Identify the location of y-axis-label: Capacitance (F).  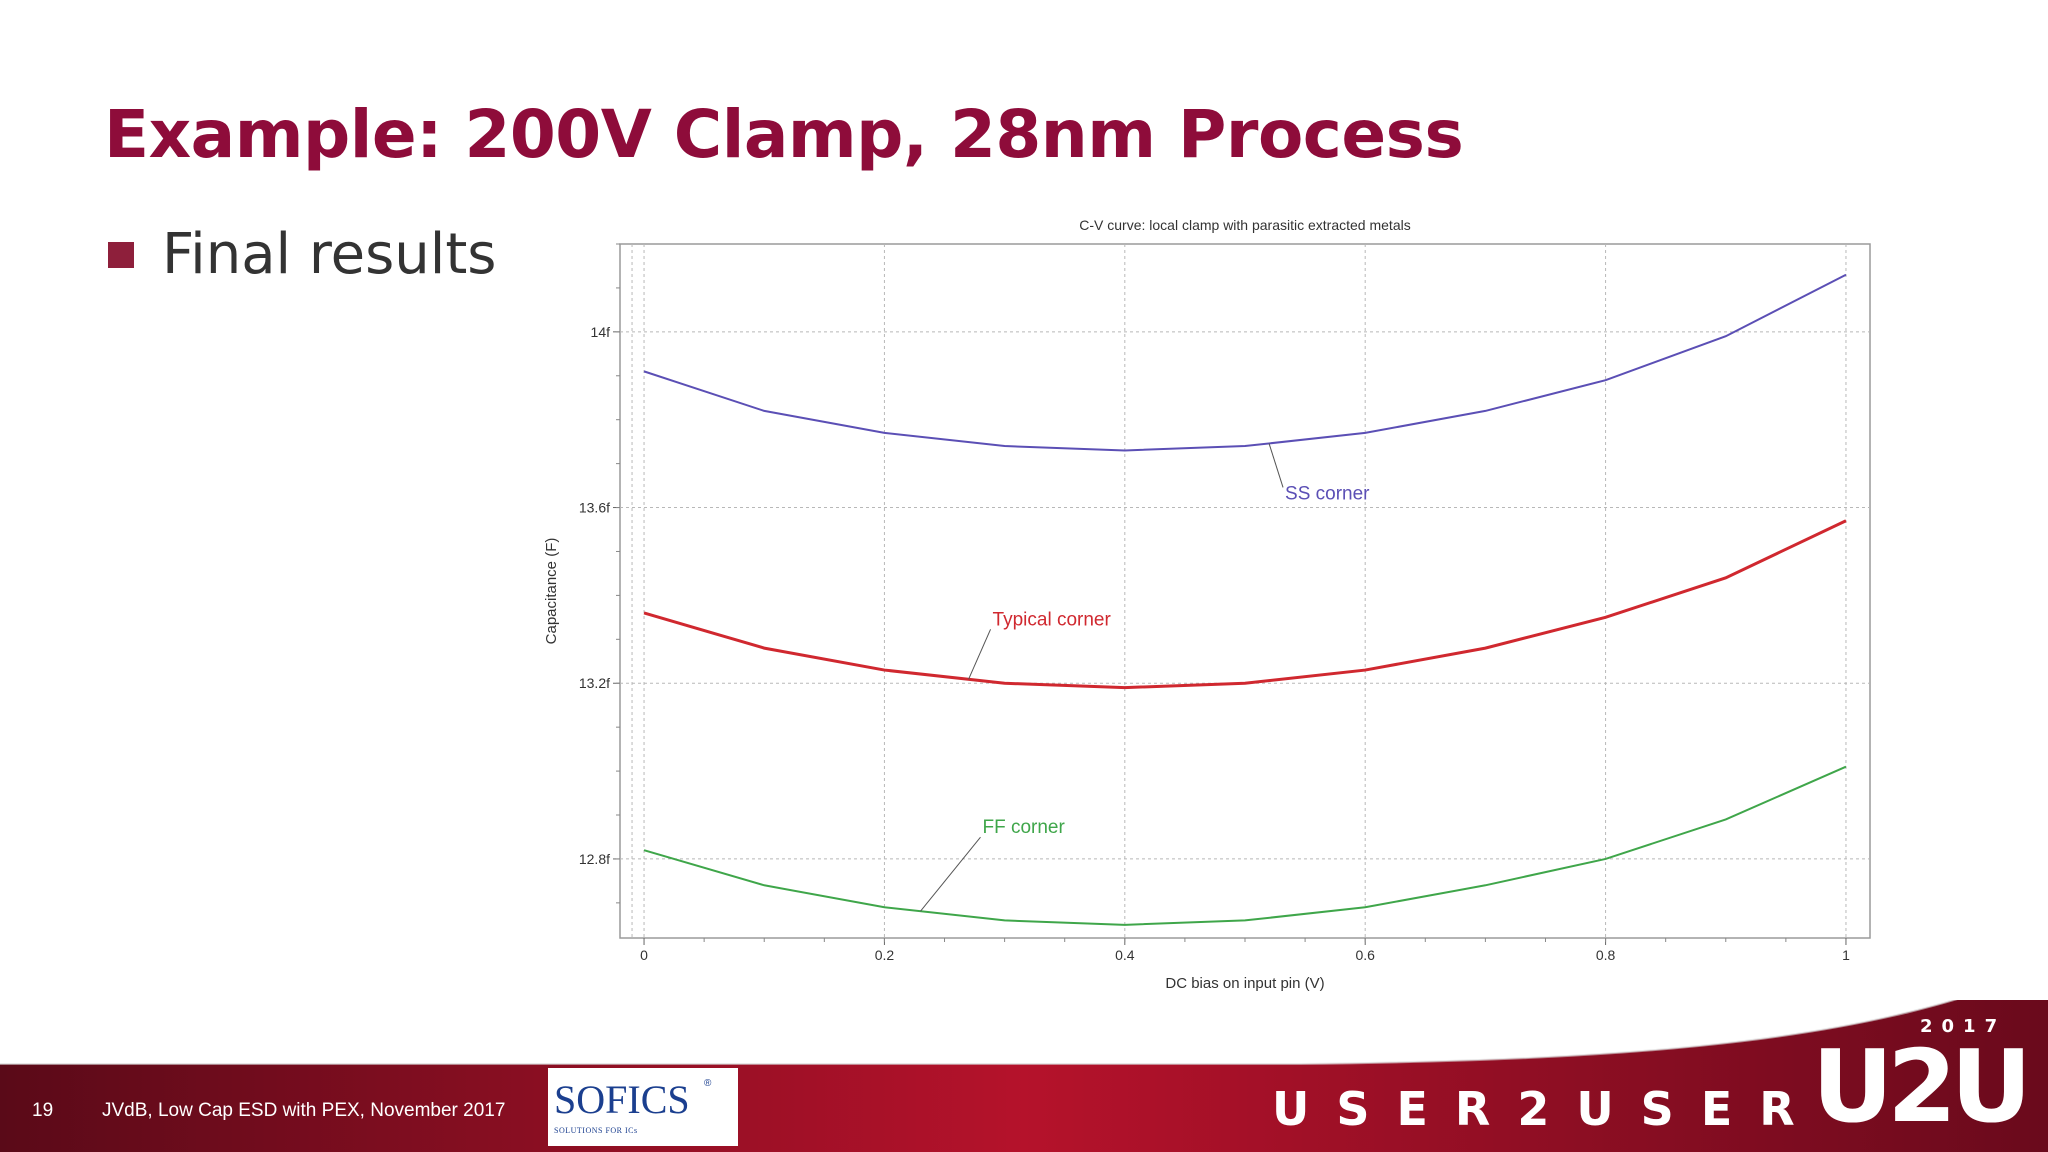
(551, 591).